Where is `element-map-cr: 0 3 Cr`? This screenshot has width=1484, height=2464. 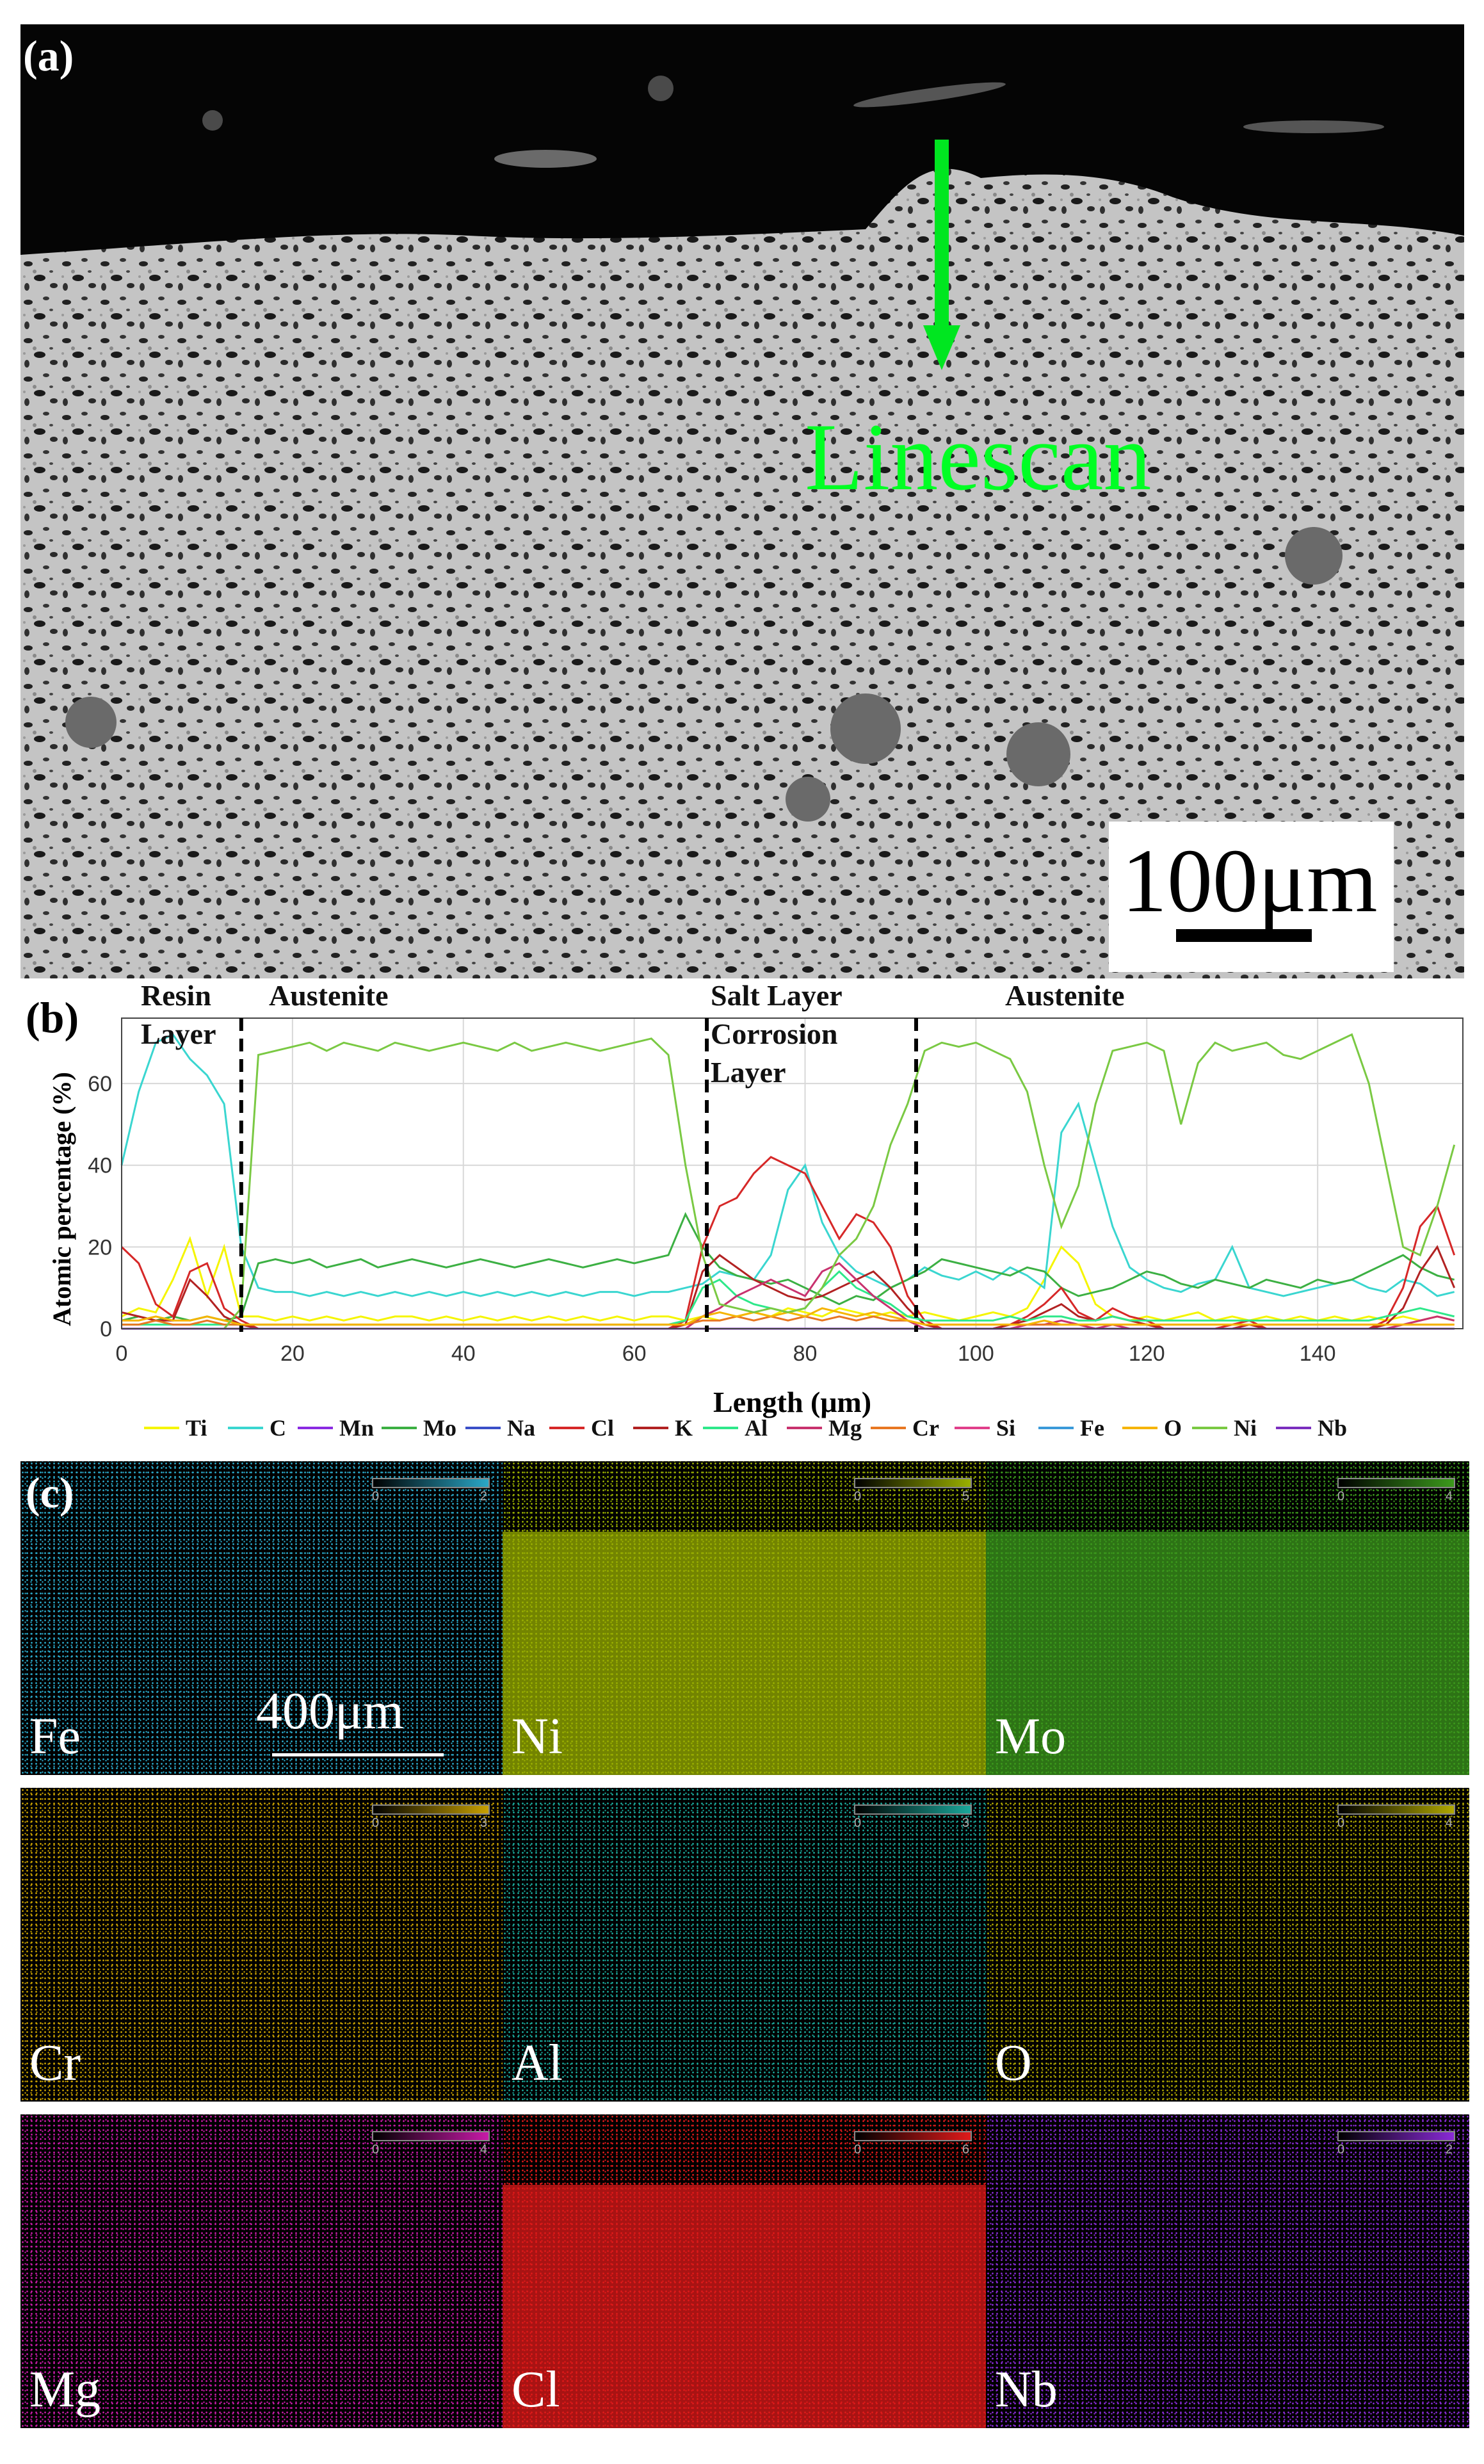
element-map-cr: 0 3 Cr is located at coordinates (262, 1945).